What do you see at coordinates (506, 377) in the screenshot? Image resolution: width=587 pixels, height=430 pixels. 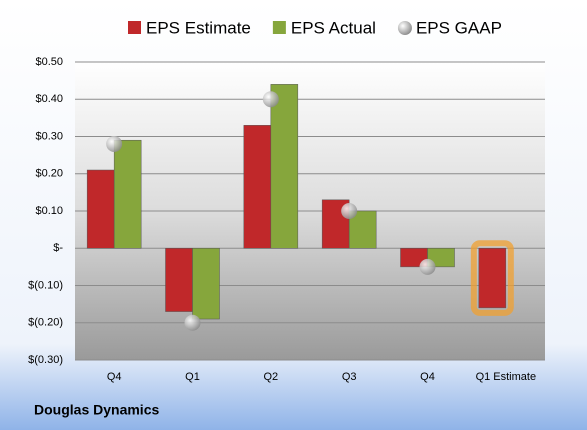 I see `x-tick-label: Q1 Estimate` at bounding box center [506, 377].